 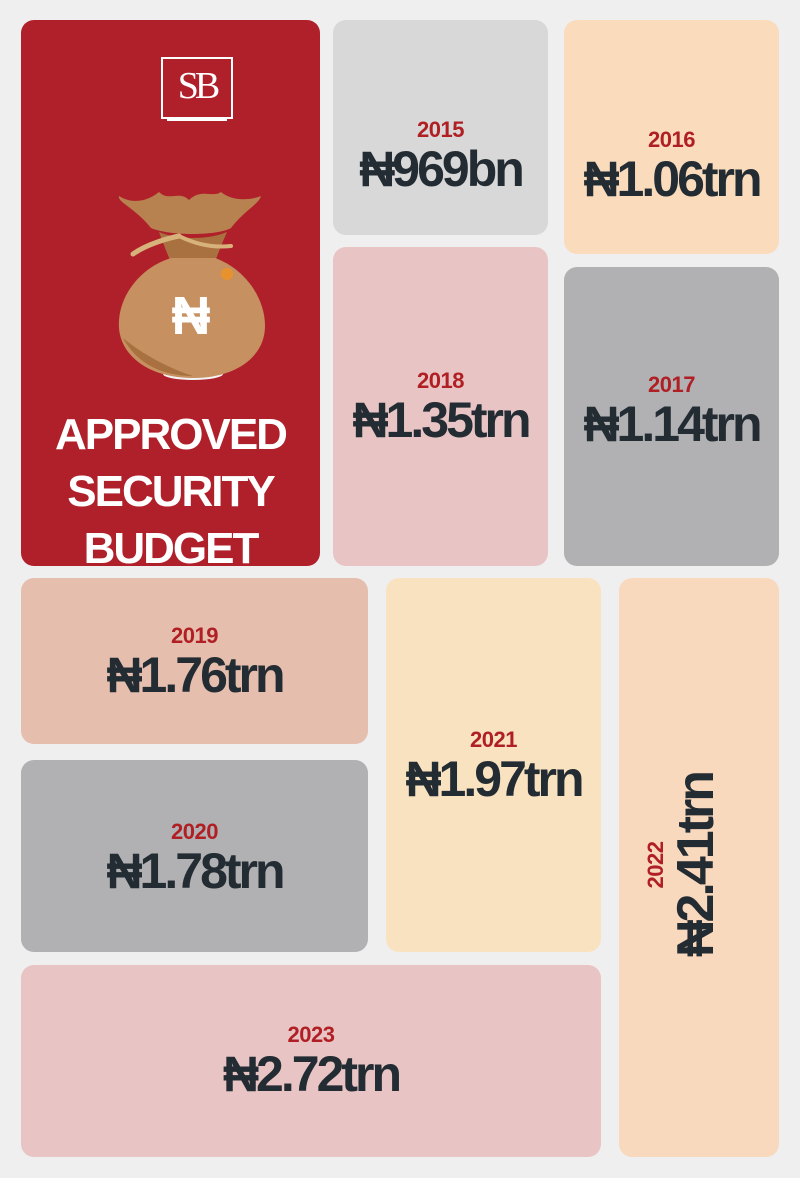 What do you see at coordinates (440, 380) in the screenshot?
I see `year-label: 2018` at bounding box center [440, 380].